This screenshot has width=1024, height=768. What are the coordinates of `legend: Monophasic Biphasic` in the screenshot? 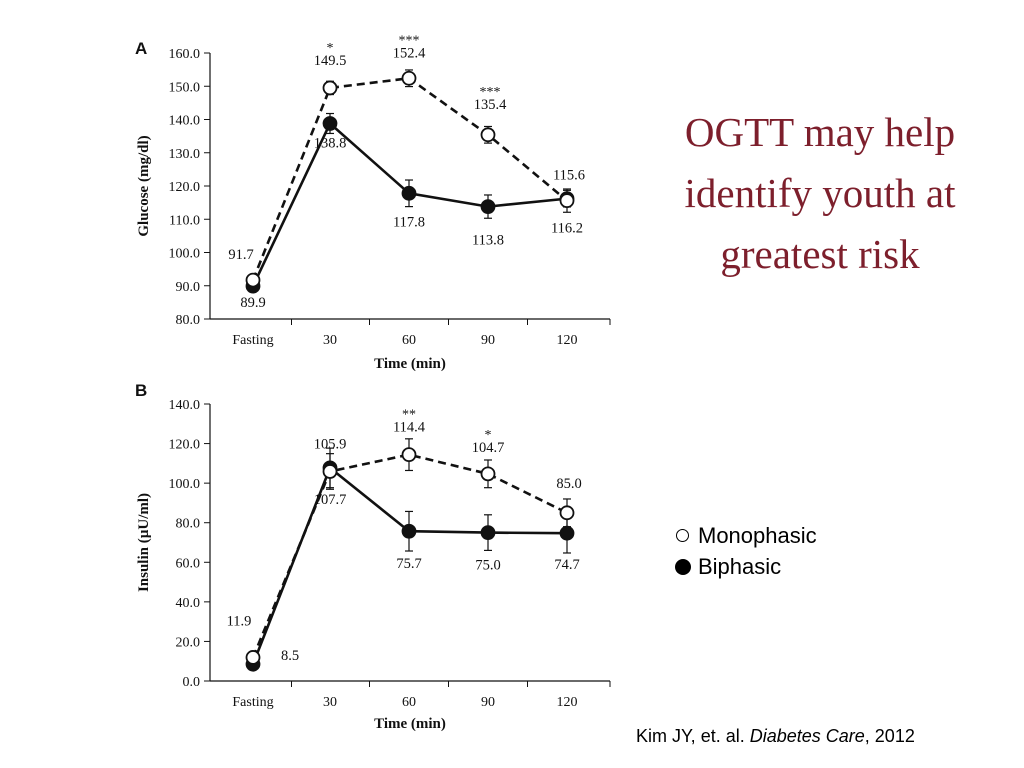 It's located at (746, 551).